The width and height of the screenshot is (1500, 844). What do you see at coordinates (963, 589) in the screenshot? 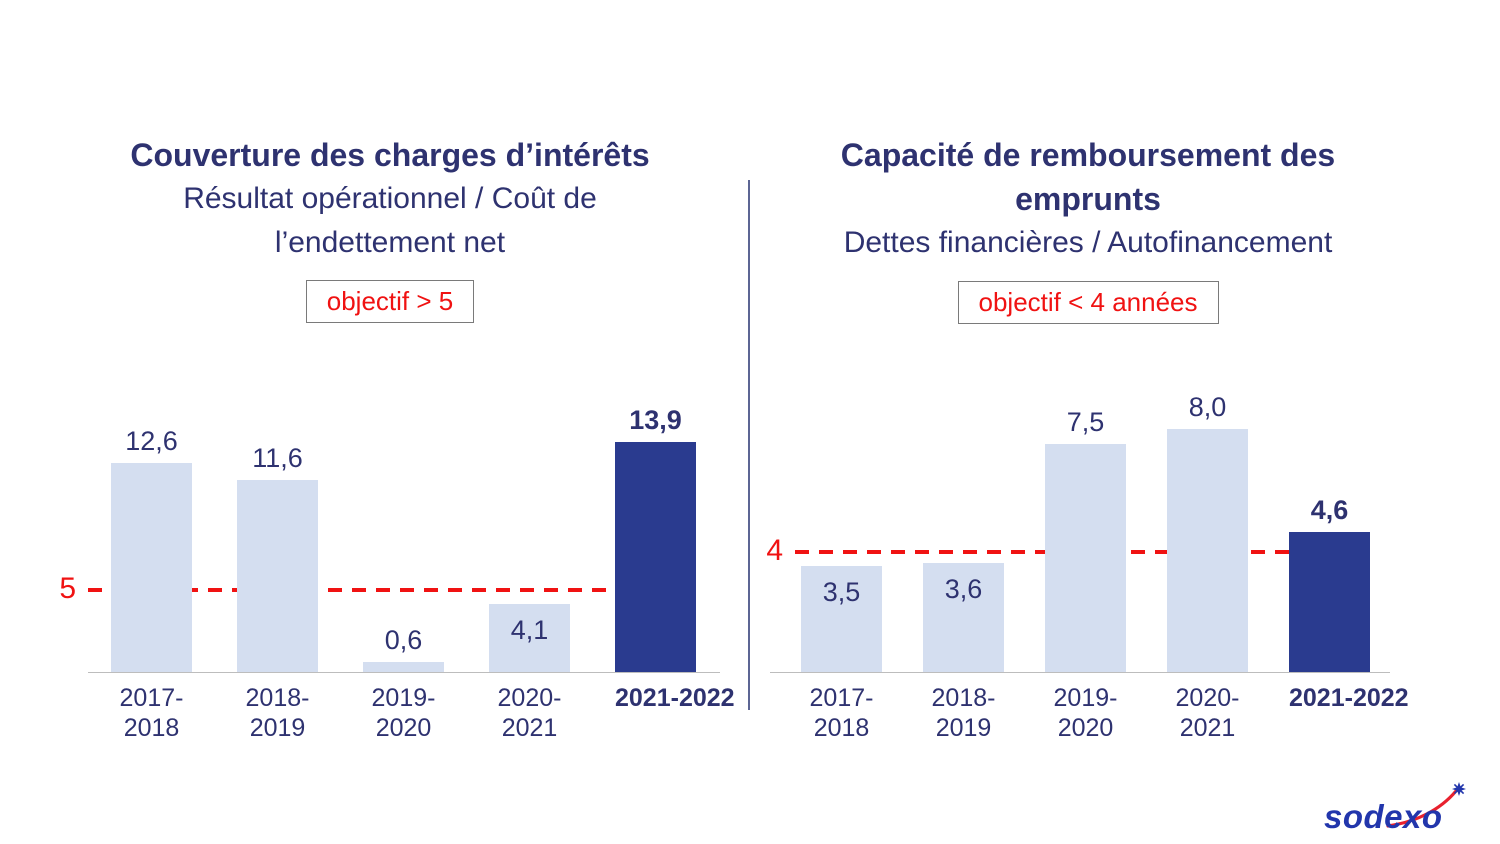
I see `bar-value-label: 3,6` at bounding box center [963, 589].